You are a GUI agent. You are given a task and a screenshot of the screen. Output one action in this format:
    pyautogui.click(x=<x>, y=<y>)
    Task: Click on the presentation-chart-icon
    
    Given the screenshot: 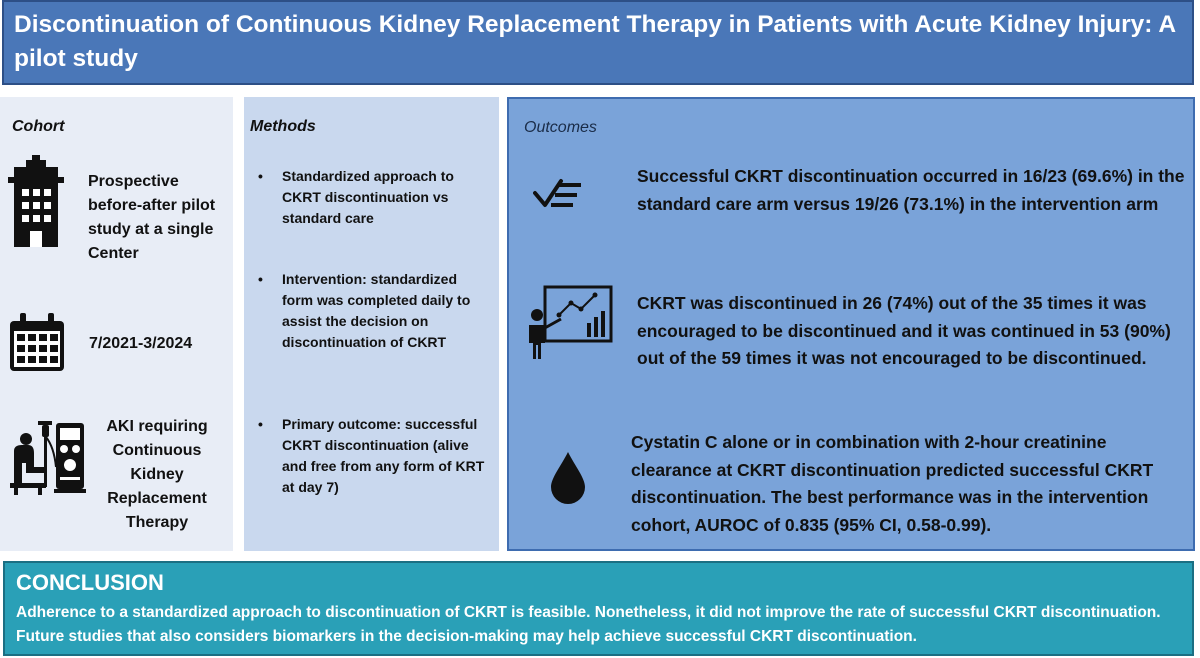 What is the action you would take?
    pyautogui.click(x=571, y=322)
    